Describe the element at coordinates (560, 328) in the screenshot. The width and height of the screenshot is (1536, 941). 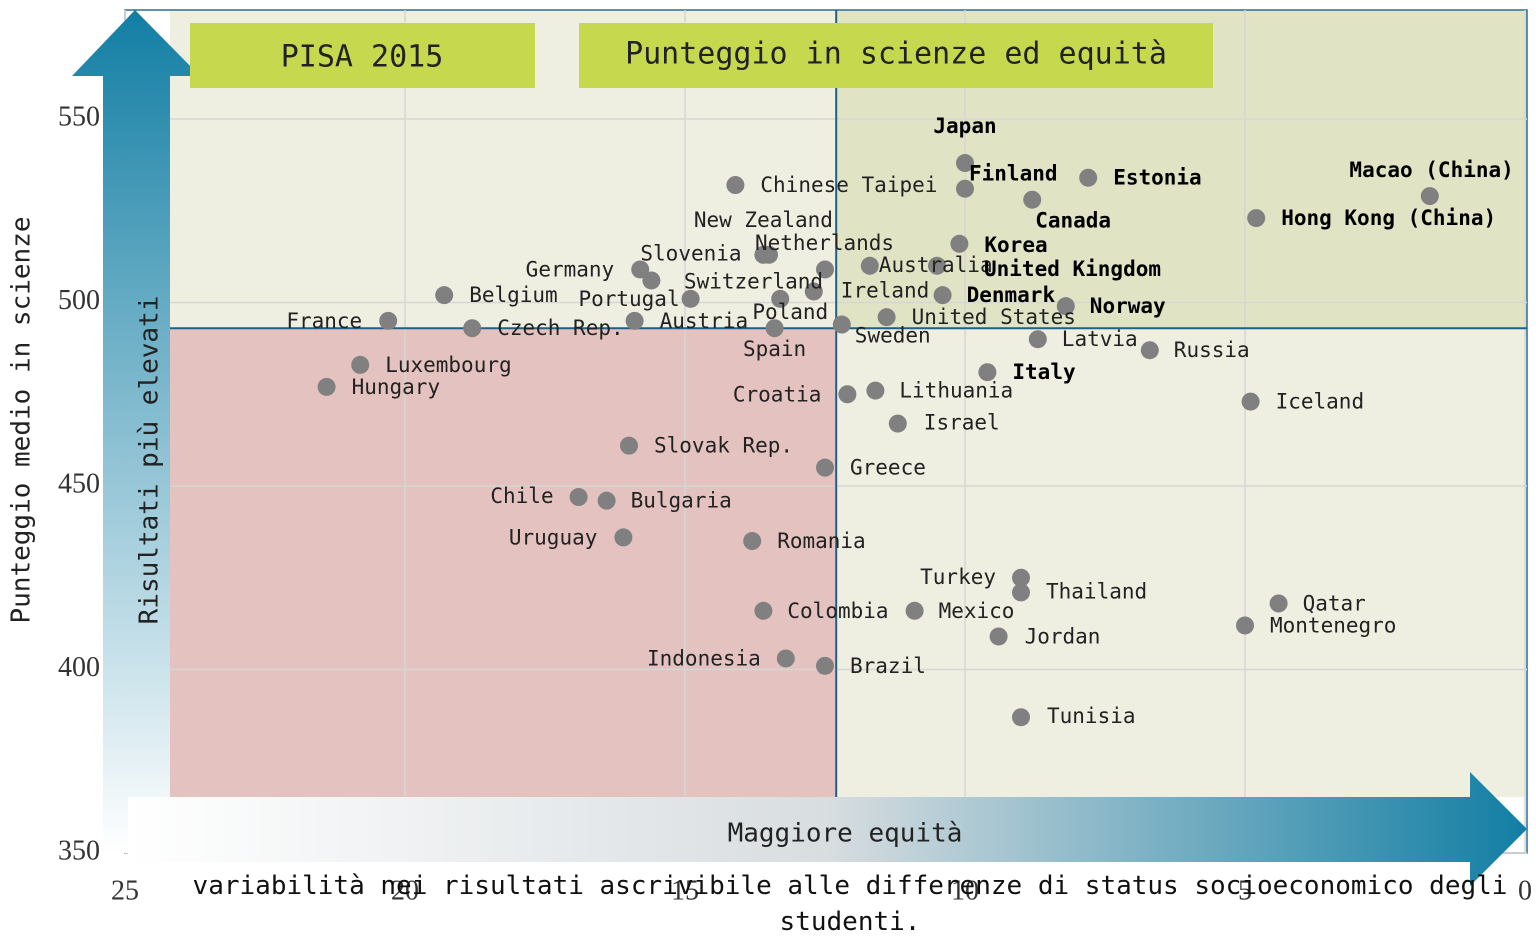
I see `point-label: Czech Rep.` at that location.